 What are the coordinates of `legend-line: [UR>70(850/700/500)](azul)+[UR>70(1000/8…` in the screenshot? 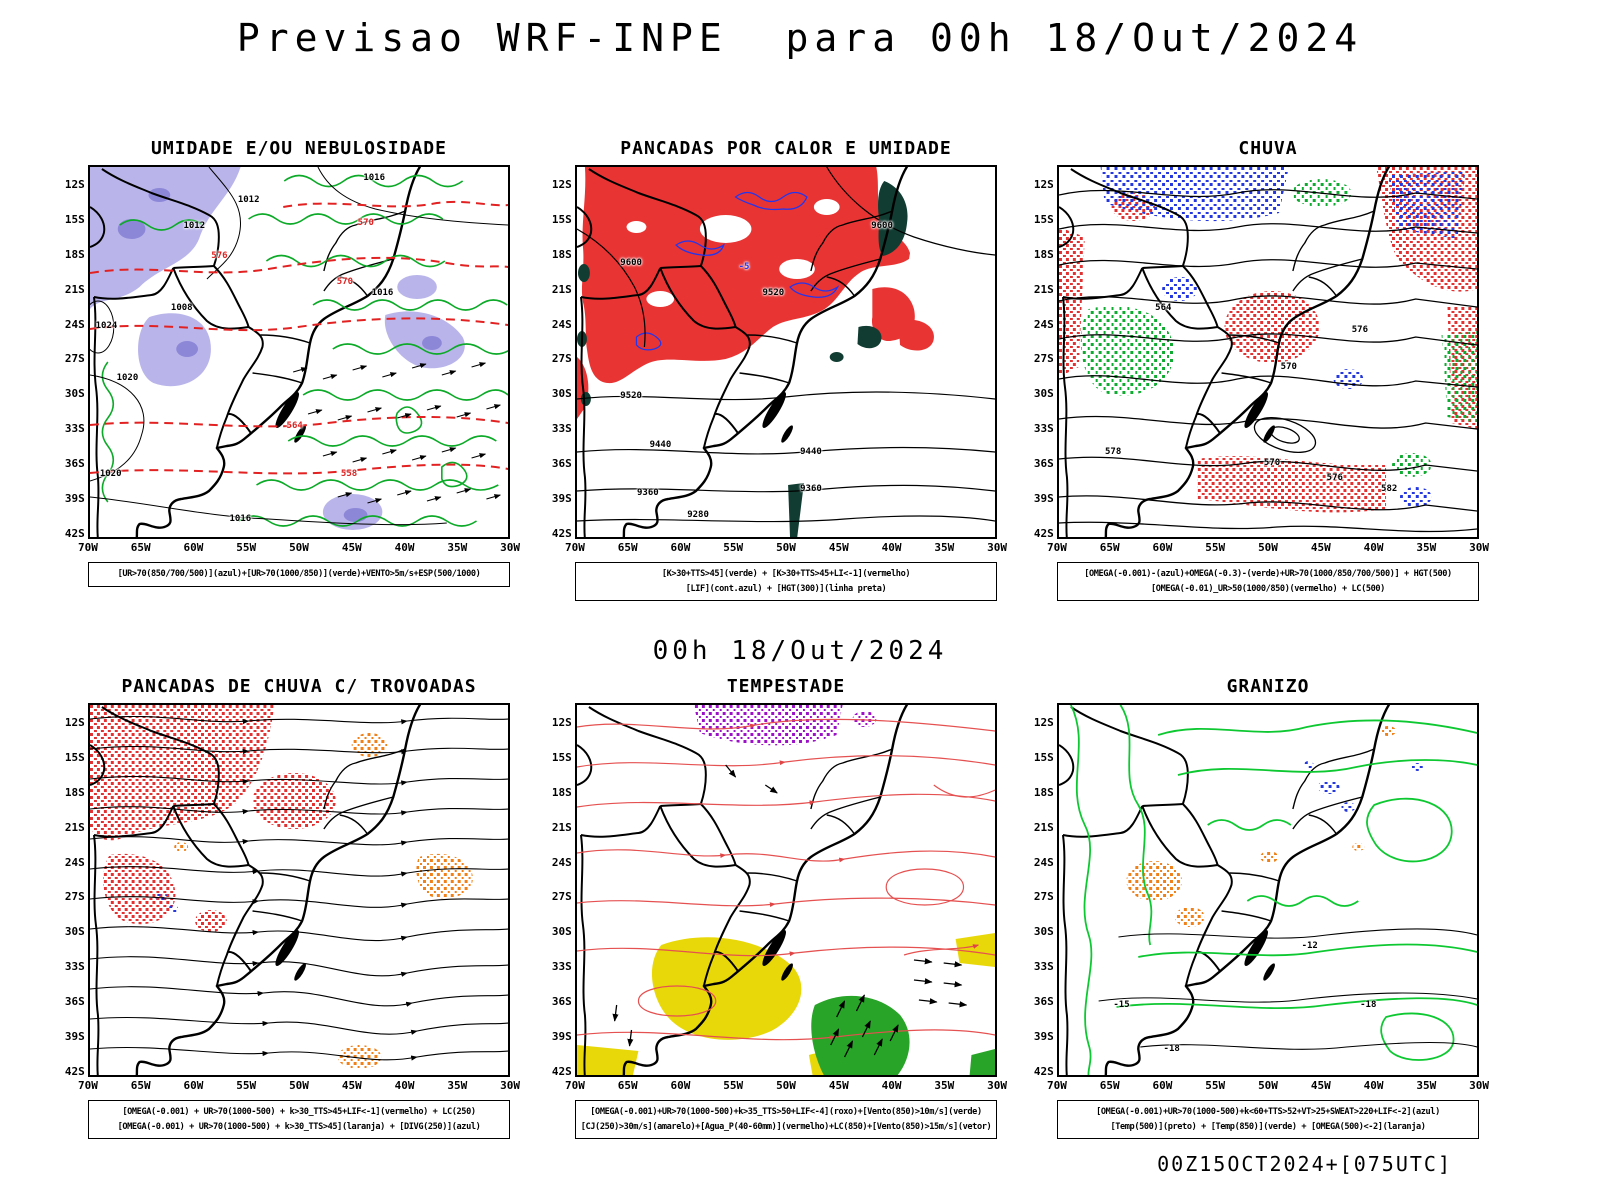 It's located at (299, 574).